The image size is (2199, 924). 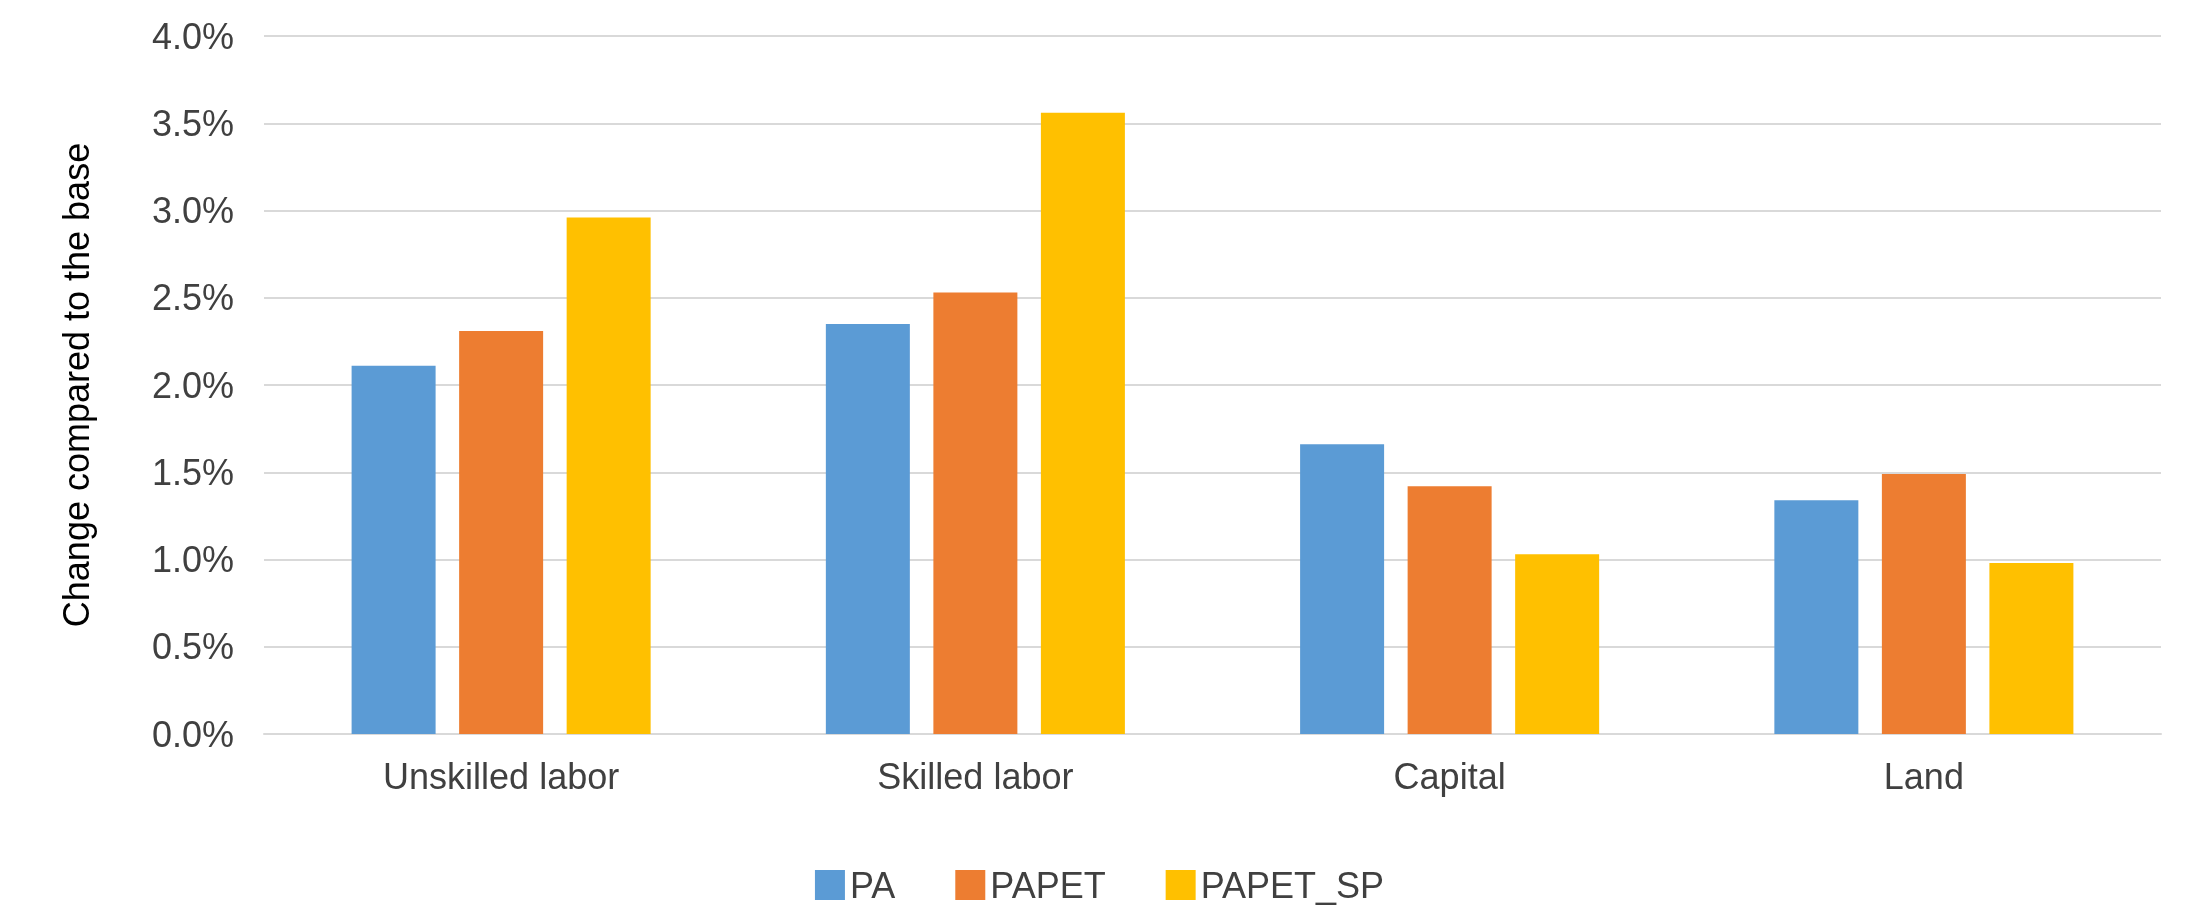 I want to click on y-tick-label: 2.0%, so click(x=192, y=385).